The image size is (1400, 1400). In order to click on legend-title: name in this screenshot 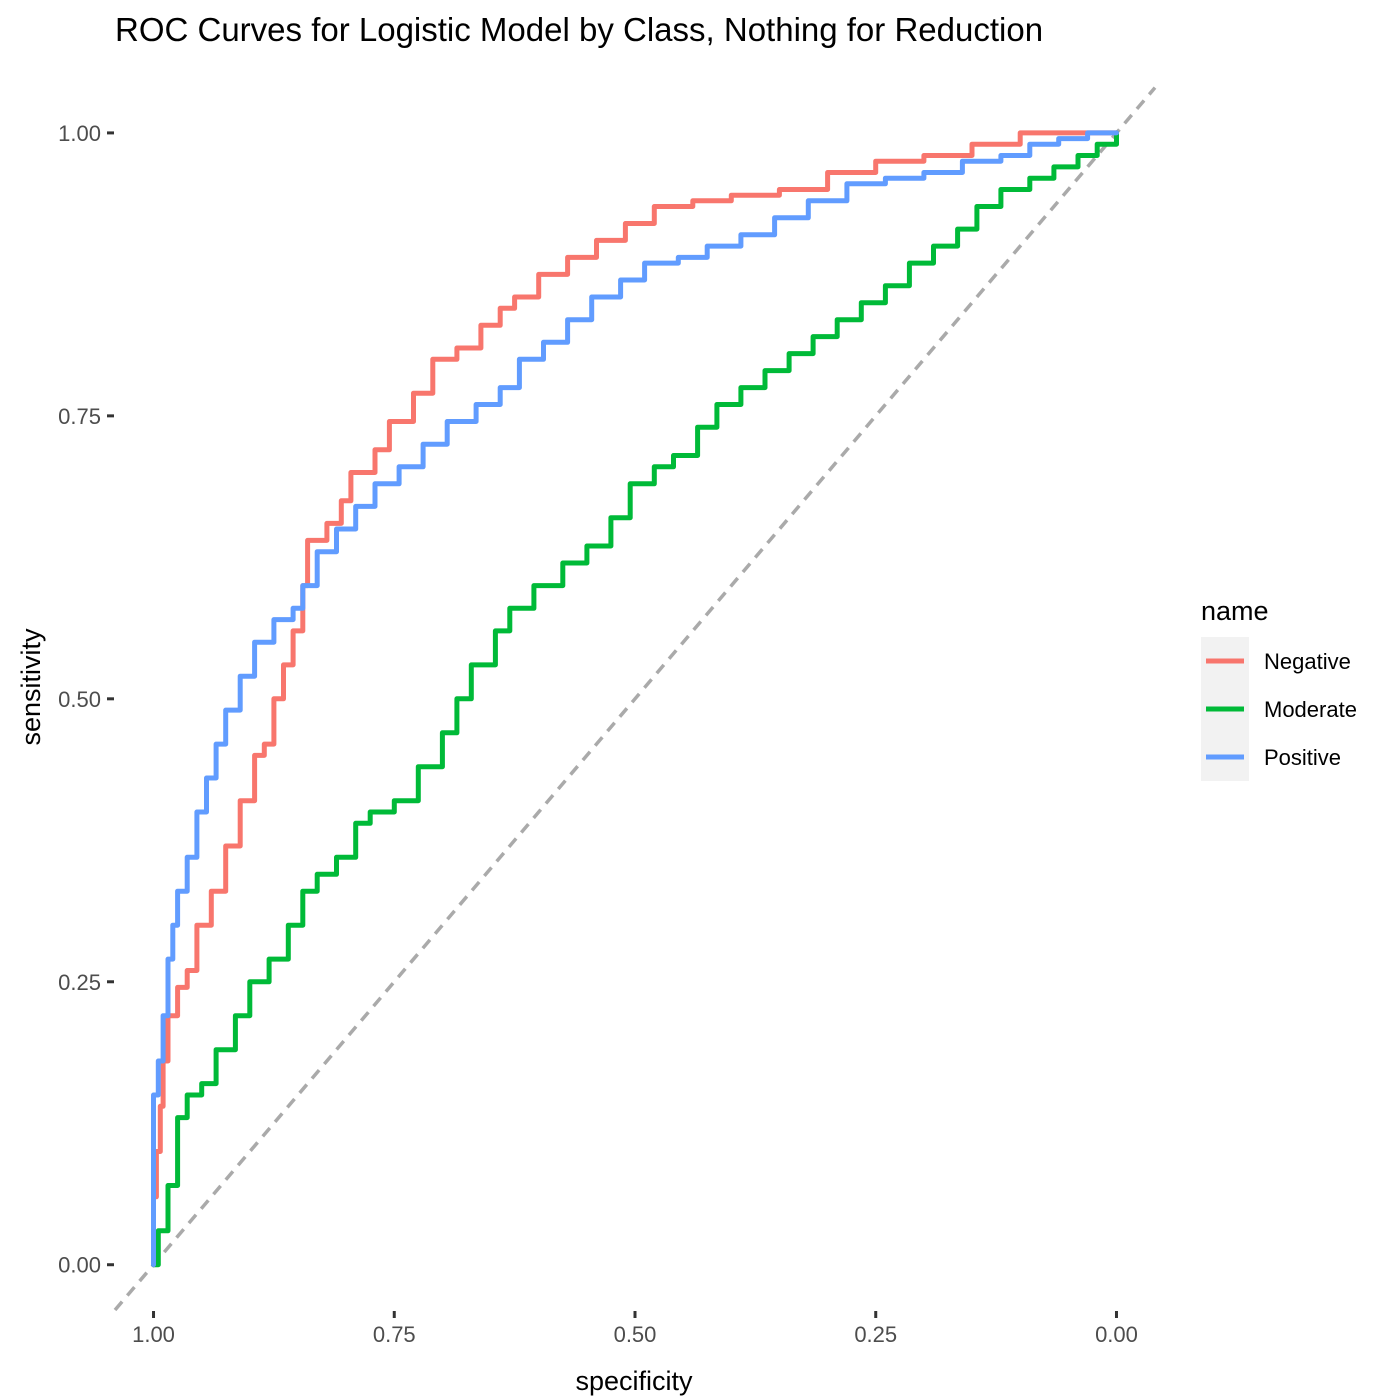, I will do `click(1235, 611)`.